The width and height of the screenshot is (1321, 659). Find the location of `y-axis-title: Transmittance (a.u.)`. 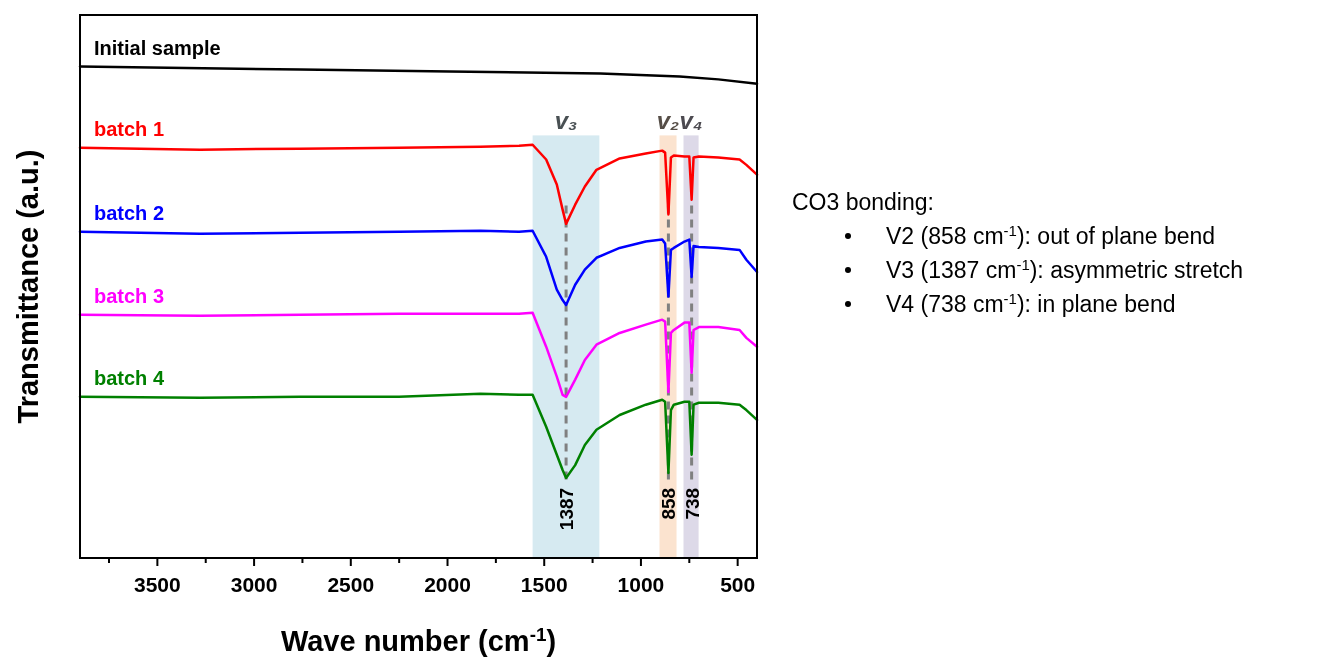

y-axis-title: Transmittance (a.u.) is located at coordinates (28, 286).